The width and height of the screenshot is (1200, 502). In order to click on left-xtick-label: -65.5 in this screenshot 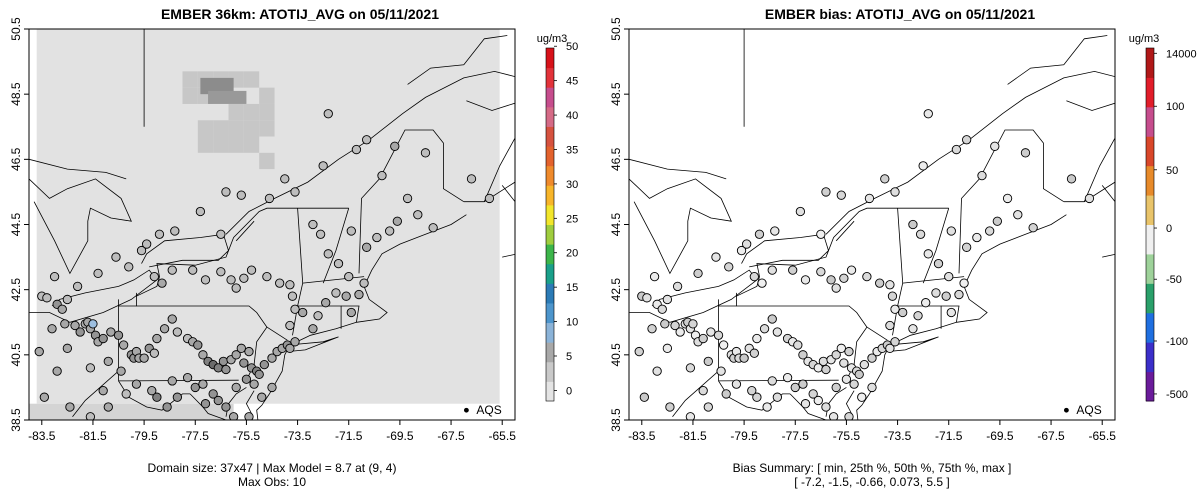, I will do `click(503, 436)`.